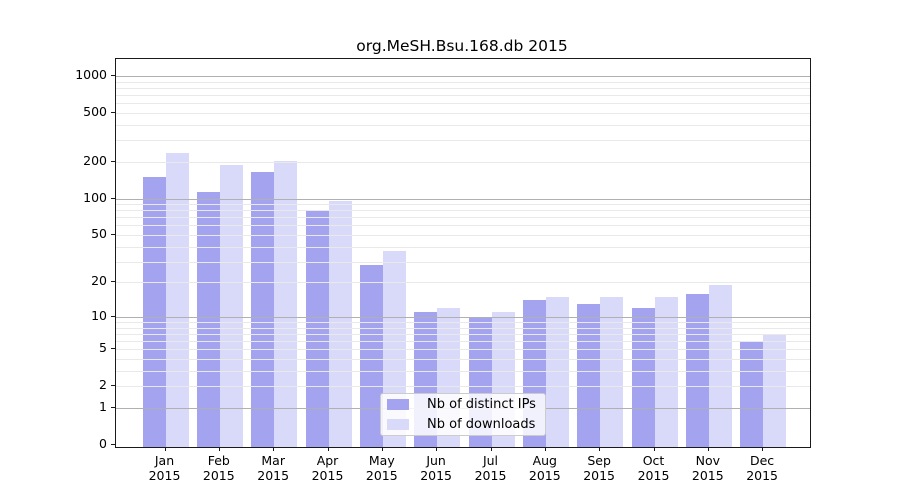 The height and width of the screenshot is (500, 900). What do you see at coordinates (218, 475) in the screenshot?
I see `xtick-year-feb: 2015` at bounding box center [218, 475].